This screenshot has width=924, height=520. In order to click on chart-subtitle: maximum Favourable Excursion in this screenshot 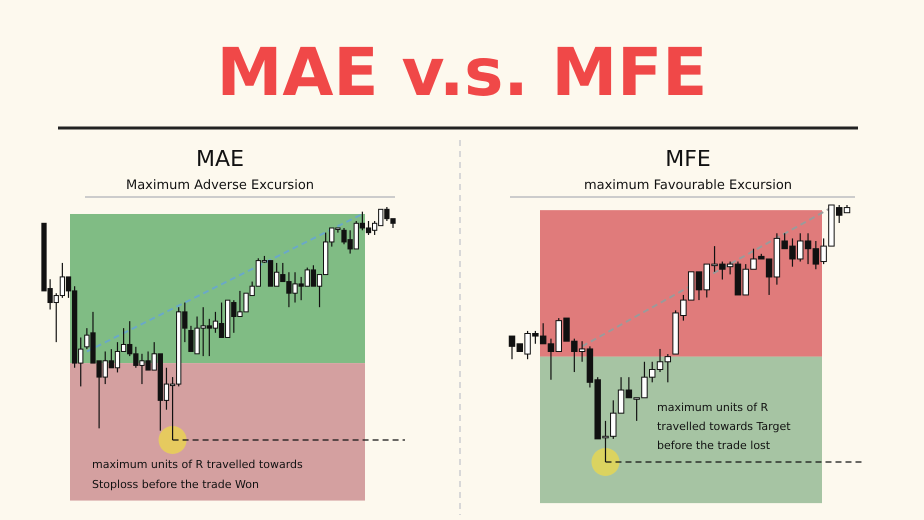, I will do `click(688, 185)`.